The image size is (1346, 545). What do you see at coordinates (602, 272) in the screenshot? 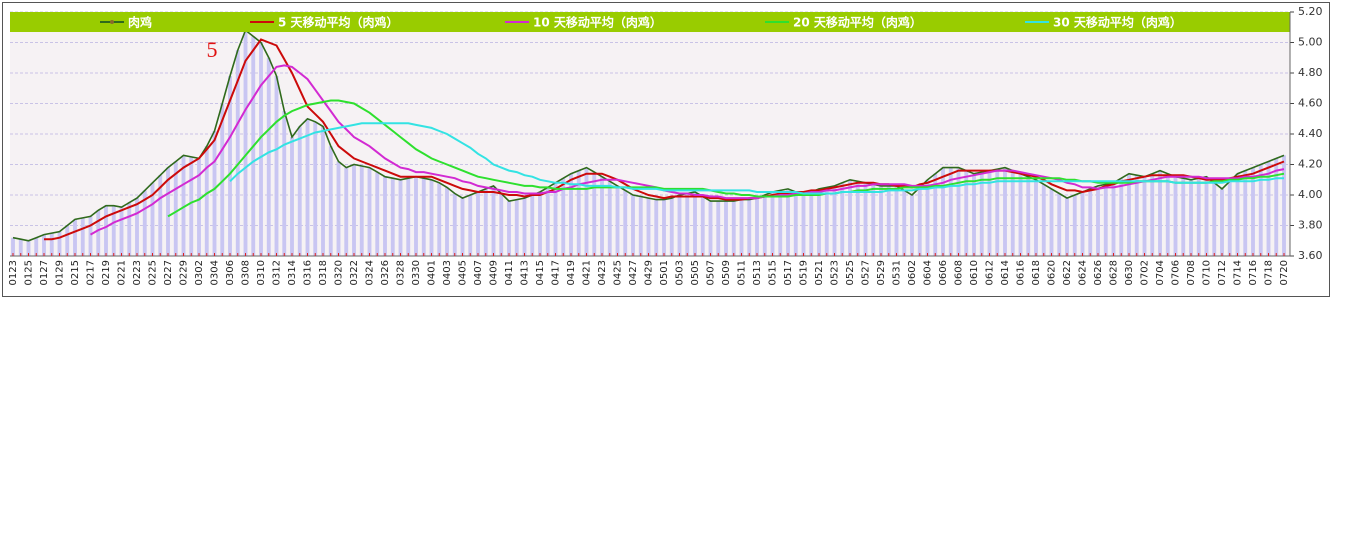
I see `x-tick-label: 0423` at bounding box center [602, 272].